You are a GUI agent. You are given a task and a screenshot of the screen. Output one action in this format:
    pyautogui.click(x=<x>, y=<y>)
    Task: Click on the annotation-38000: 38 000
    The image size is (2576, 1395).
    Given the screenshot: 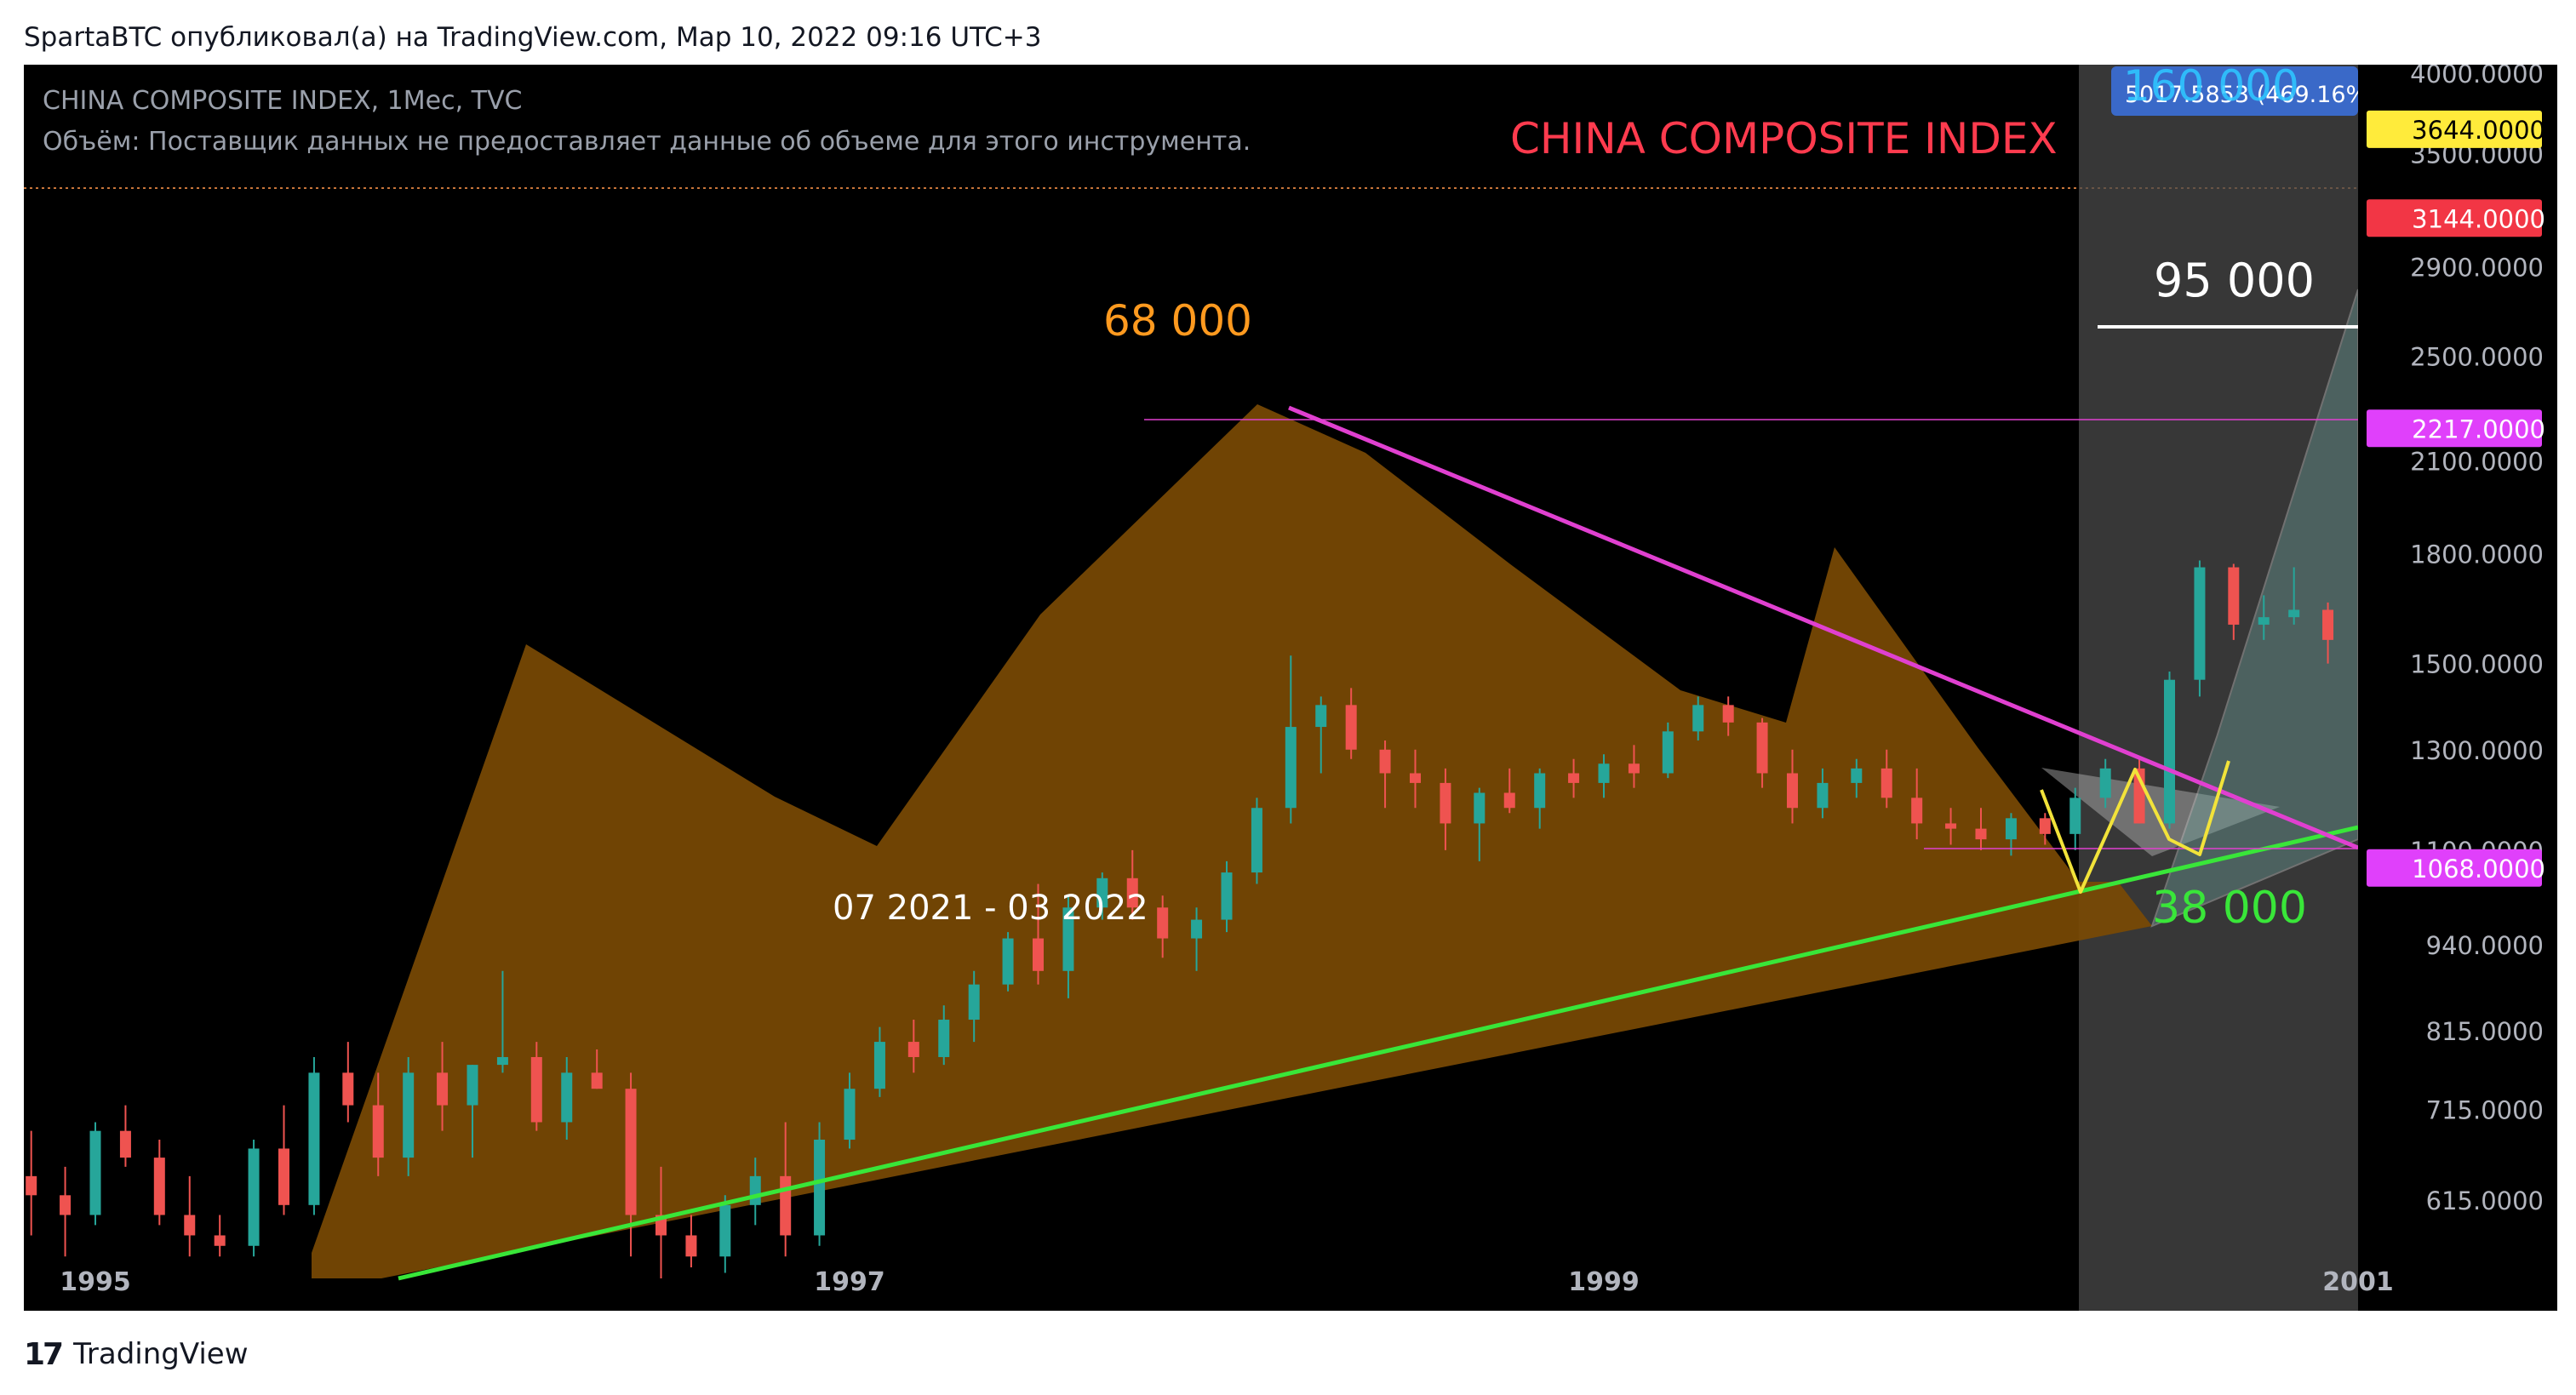 What is the action you would take?
    pyautogui.click(x=2229, y=908)
    